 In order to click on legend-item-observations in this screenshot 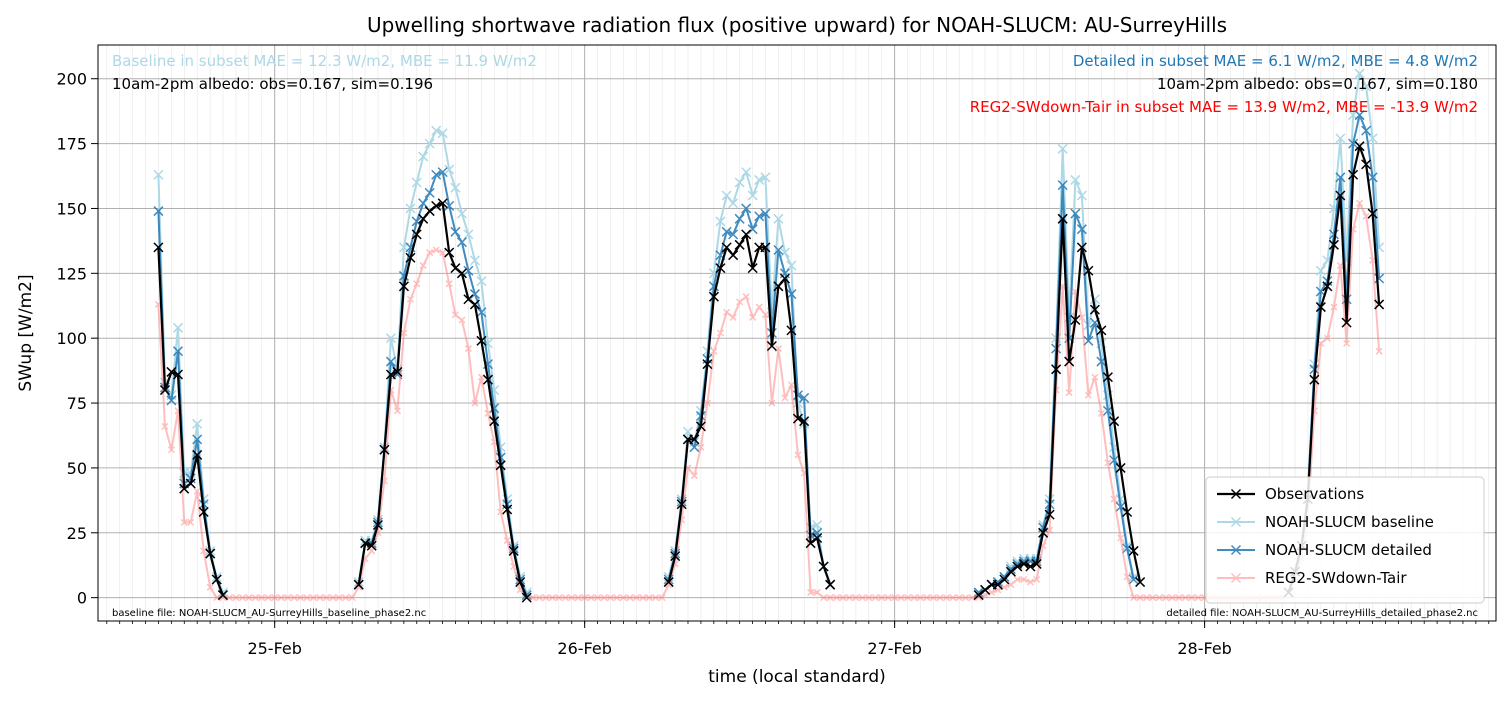, I will do `click(1236, 494)`.